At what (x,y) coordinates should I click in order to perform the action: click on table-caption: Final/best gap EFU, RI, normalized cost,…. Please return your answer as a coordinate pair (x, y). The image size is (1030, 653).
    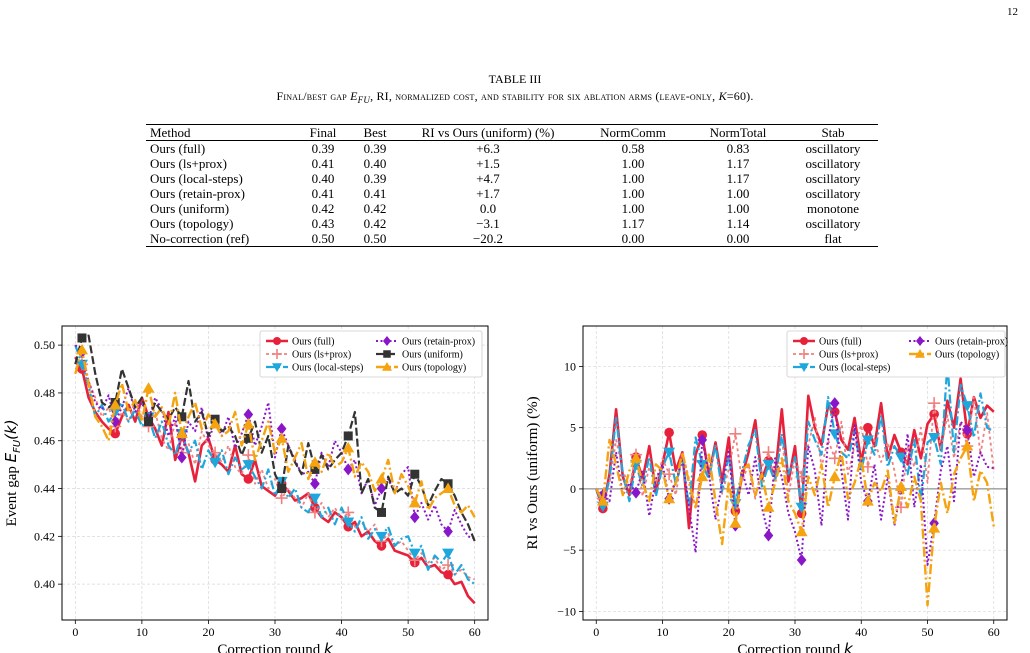
    Looking at the image, I should click on (515, 97).